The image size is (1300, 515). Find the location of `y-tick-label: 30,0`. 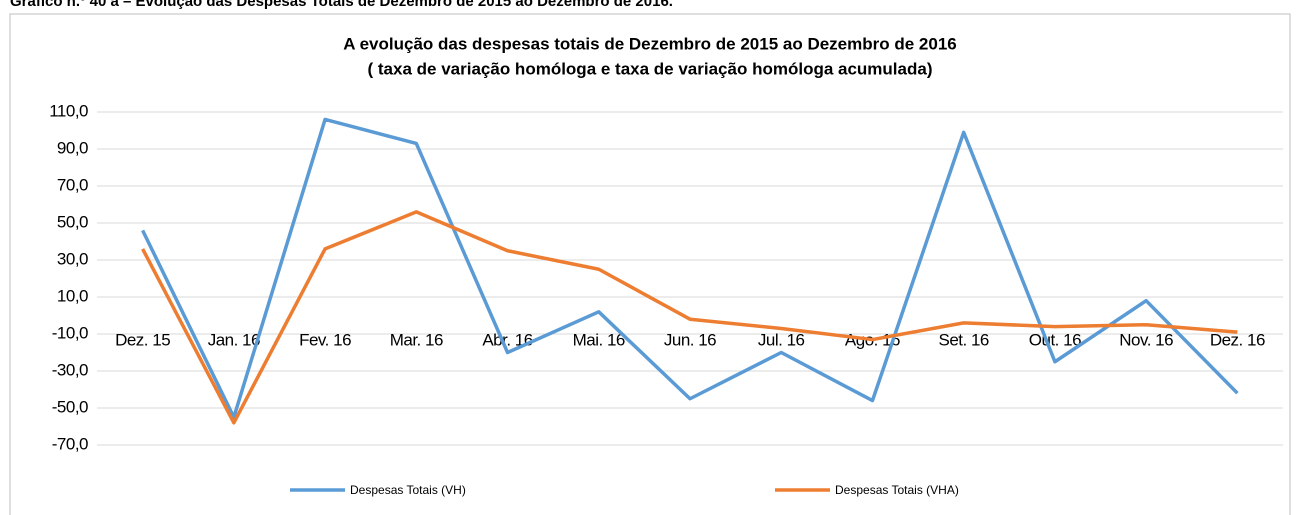

y-tick-label: 30,0 is located at coordinates (72, 258).